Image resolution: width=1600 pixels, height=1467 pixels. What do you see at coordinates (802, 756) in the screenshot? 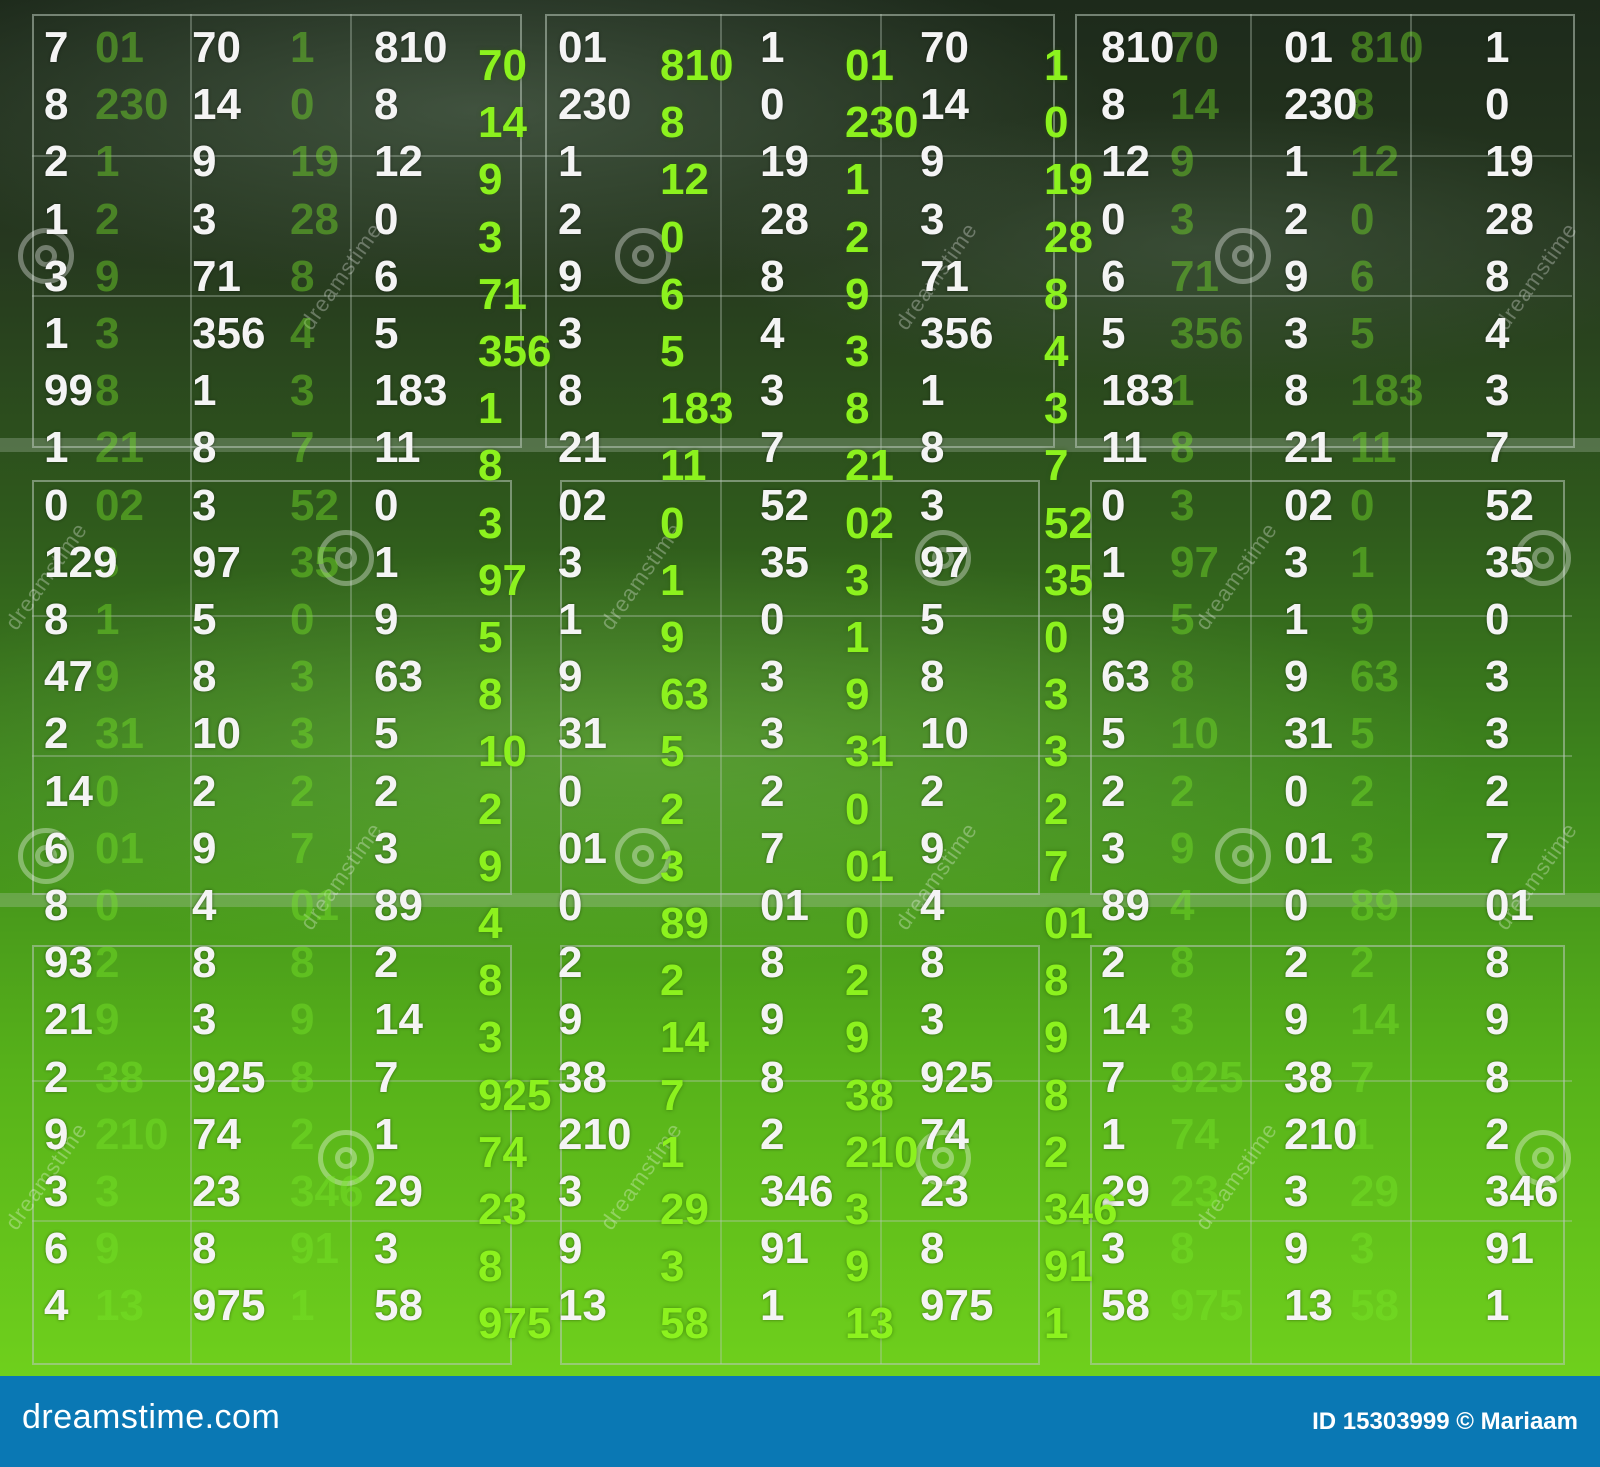
I see `grid-line` at bounding box center [802, 756].